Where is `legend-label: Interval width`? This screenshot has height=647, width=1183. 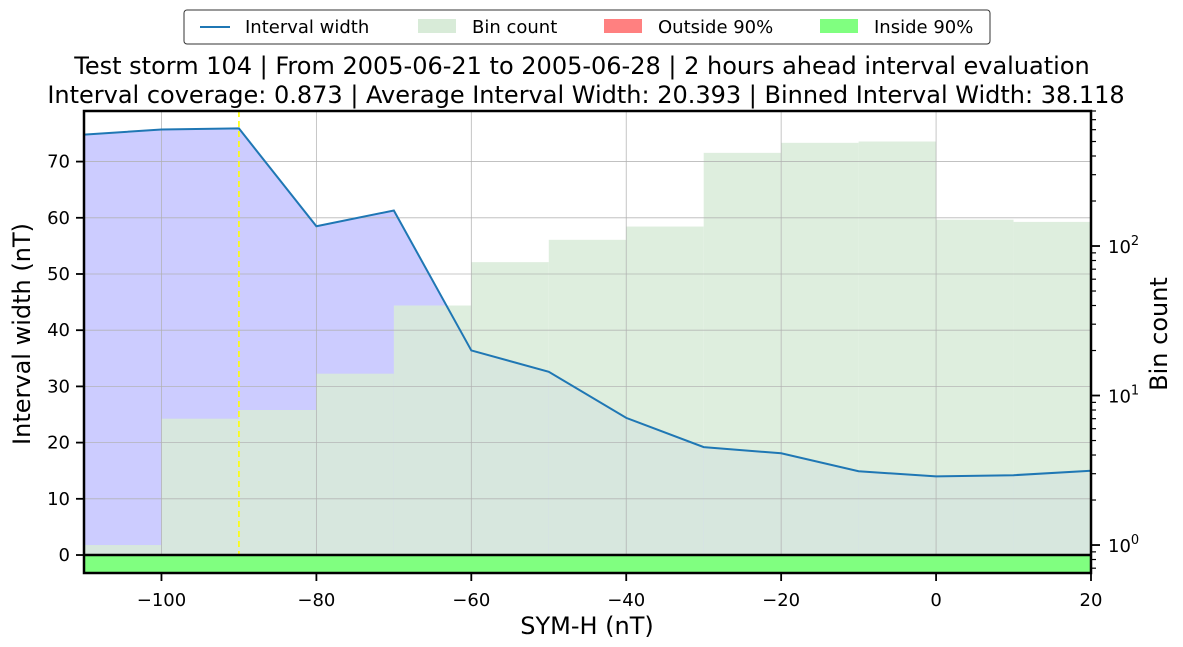 legend-label: Interval width is located at coordinates (307, 27).